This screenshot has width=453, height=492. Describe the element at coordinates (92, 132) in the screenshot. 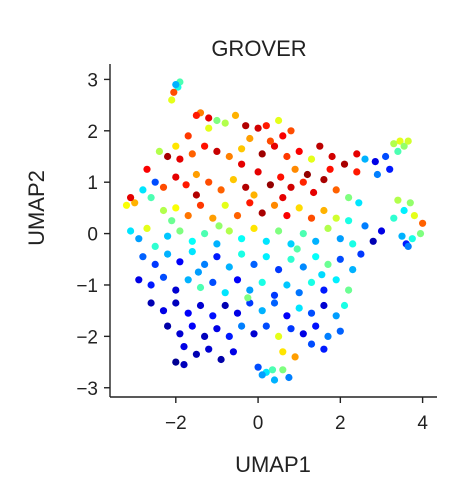

I see `y-tick-label: 2` at that location.